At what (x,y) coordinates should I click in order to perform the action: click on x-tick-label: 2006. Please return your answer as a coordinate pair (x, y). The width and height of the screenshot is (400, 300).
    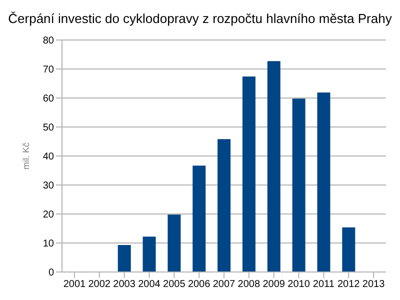
    Looking at the image, I should click on (199, 284).